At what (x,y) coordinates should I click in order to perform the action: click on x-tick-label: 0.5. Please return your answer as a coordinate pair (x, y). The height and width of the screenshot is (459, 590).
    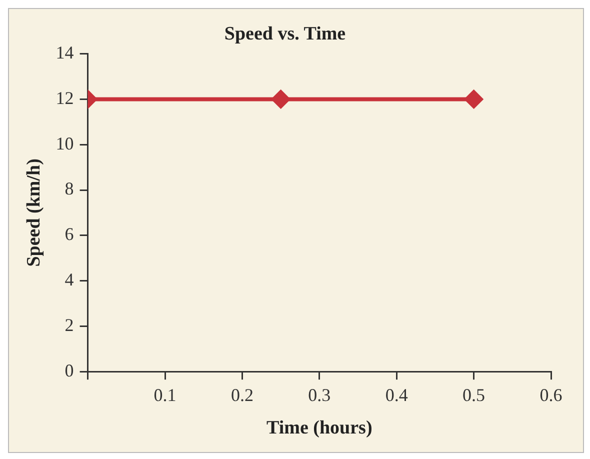
    Looking at the image, I should click on (474, 395).